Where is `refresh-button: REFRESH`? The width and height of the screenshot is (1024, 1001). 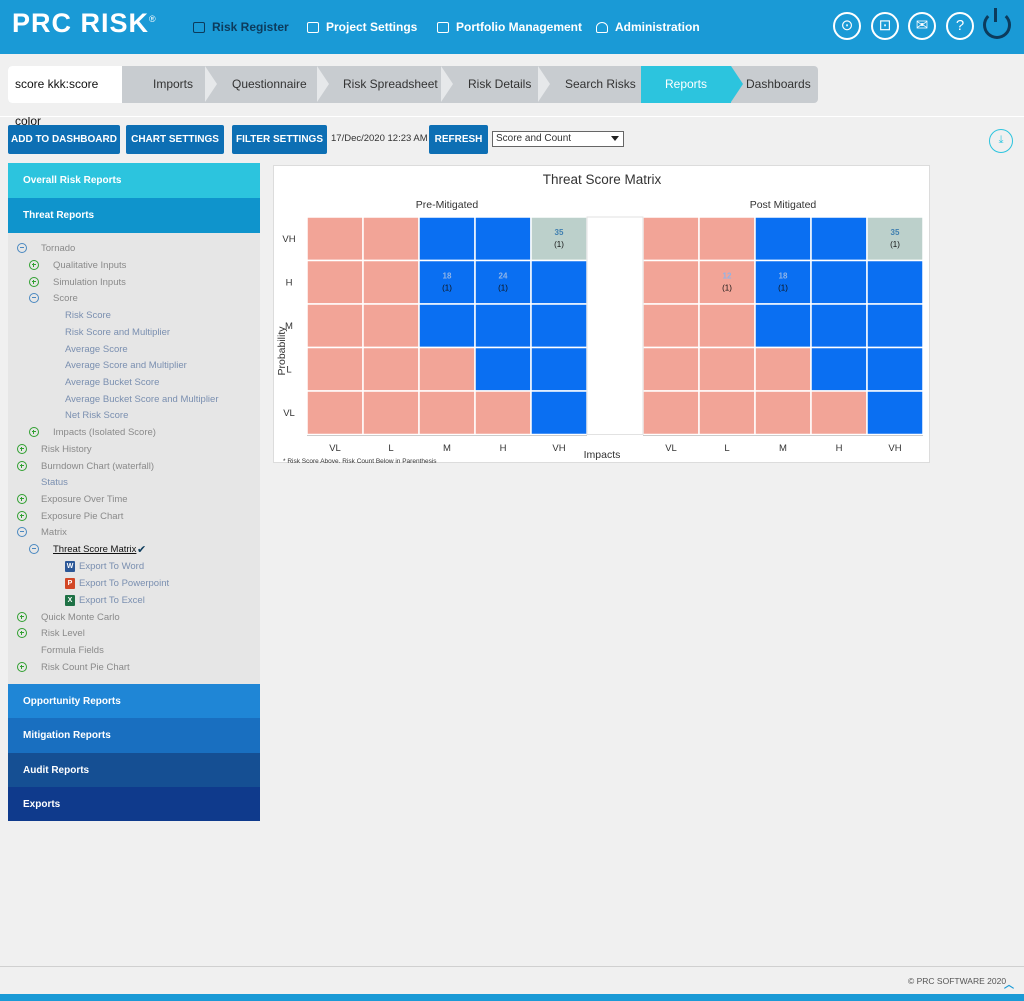
refresh-button: REFRESH is located at coordinates (458, 139).